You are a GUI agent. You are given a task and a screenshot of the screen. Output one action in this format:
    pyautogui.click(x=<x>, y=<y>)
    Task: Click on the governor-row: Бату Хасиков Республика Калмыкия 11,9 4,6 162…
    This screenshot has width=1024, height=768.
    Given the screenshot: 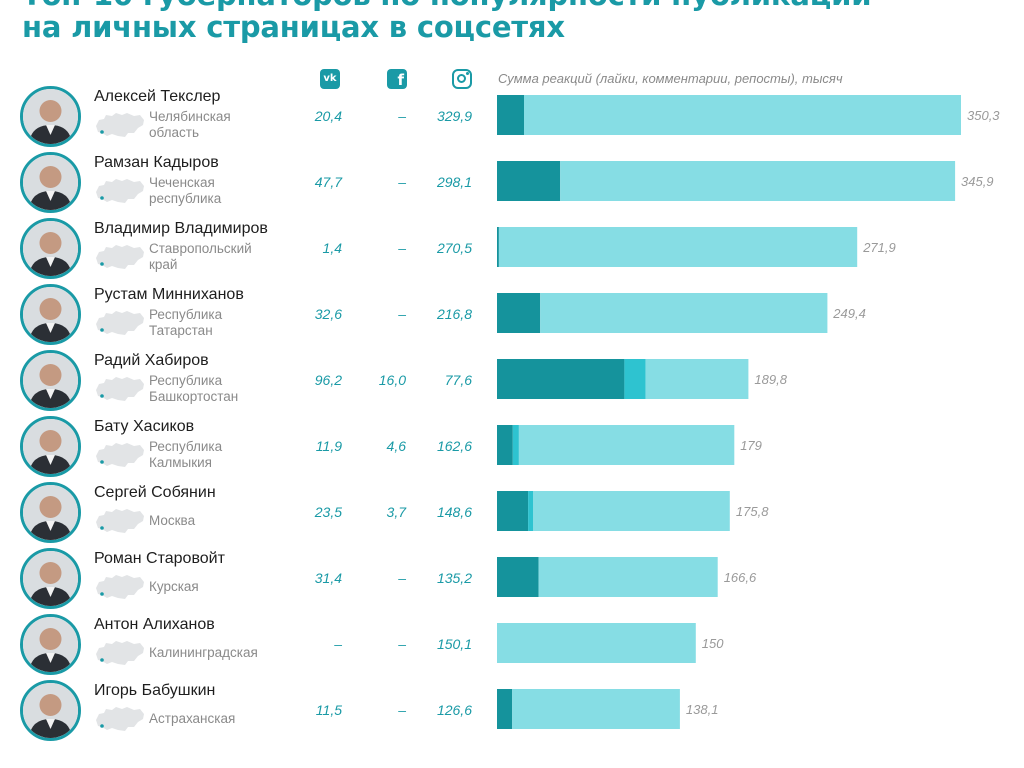 What is the action you would take?
    pyautogui.click(x=512, y=446)
    